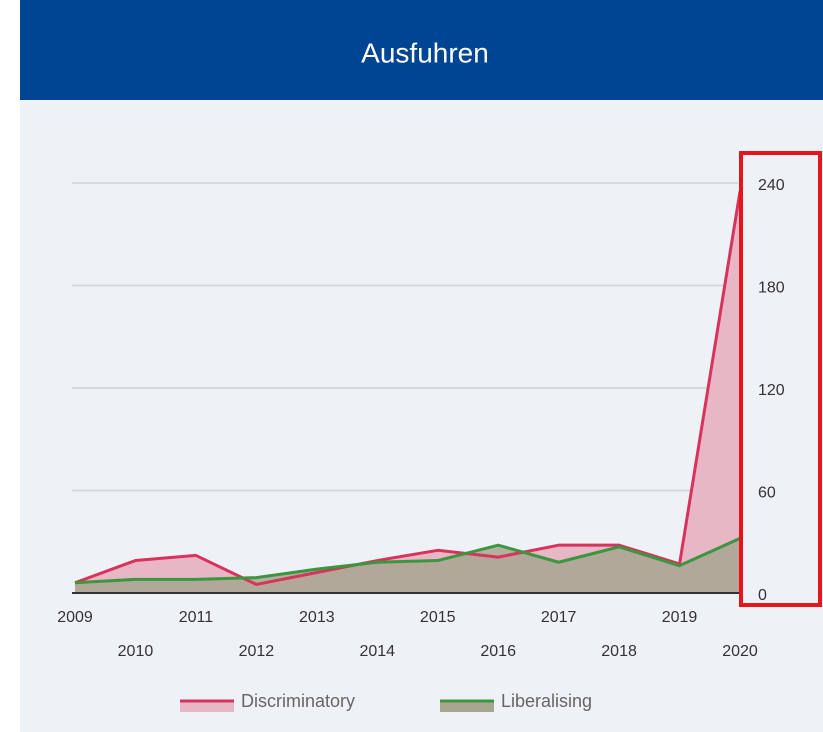  What do you see at coordinates (498, 651) in the screenshot?
I see `x-tick-label: 2016` at bounding box center [498, 651].